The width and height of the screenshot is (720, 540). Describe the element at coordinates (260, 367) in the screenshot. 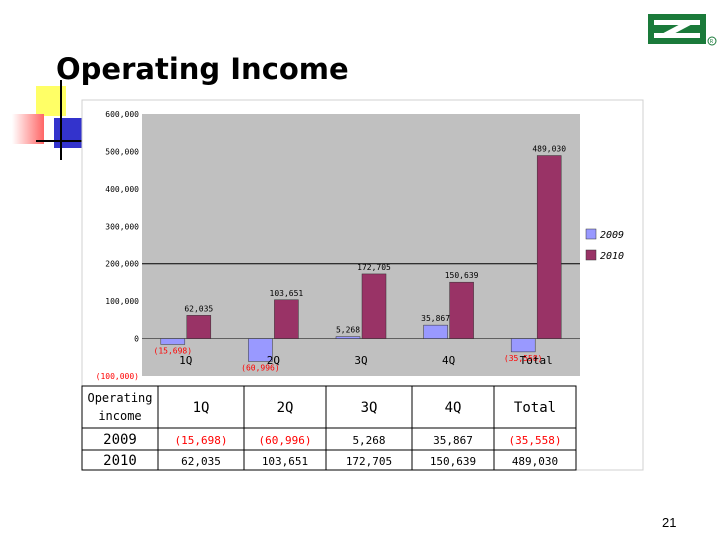

I see `data-label: (60,996)` at that location.